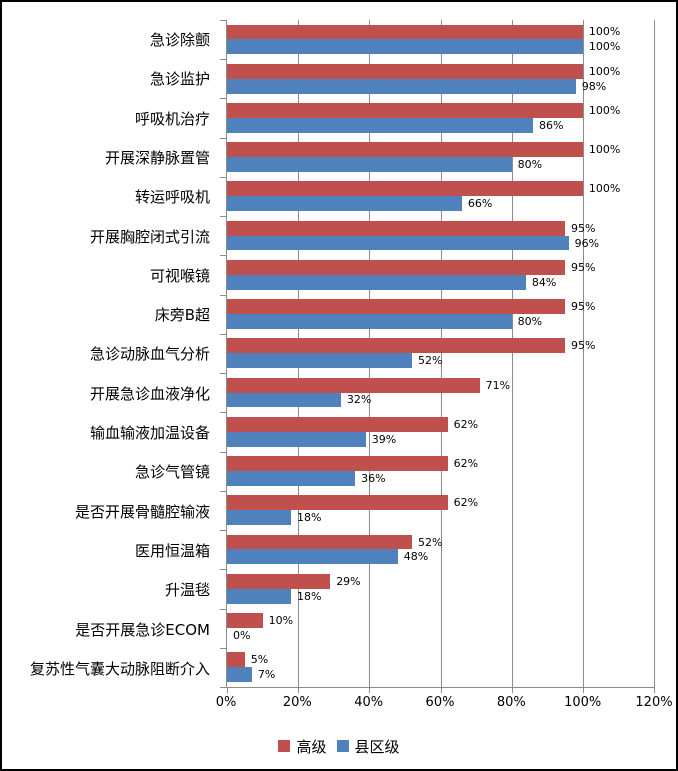  I want to click on category-label: 可视喉镜, so click(179, 275).